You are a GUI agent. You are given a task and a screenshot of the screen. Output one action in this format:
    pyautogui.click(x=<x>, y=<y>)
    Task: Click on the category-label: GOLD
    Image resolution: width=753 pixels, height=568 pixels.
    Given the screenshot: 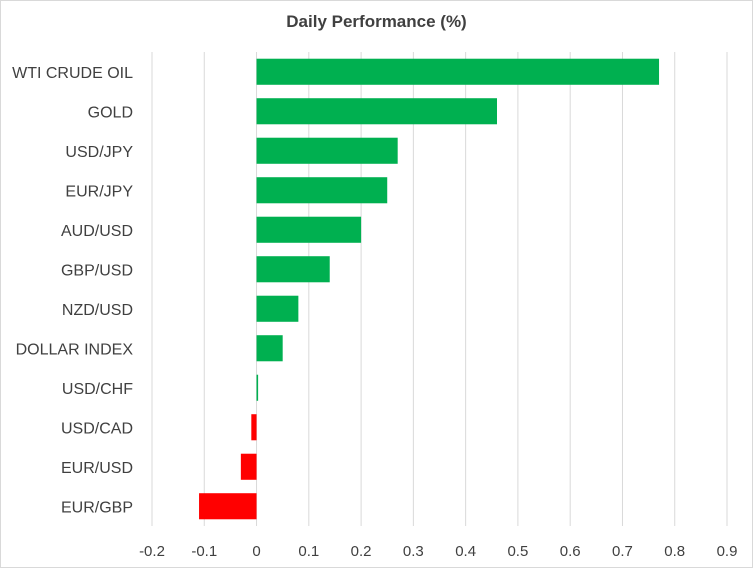 What is the action you would take?
    pyautogui.click(x=110, y=112)
    